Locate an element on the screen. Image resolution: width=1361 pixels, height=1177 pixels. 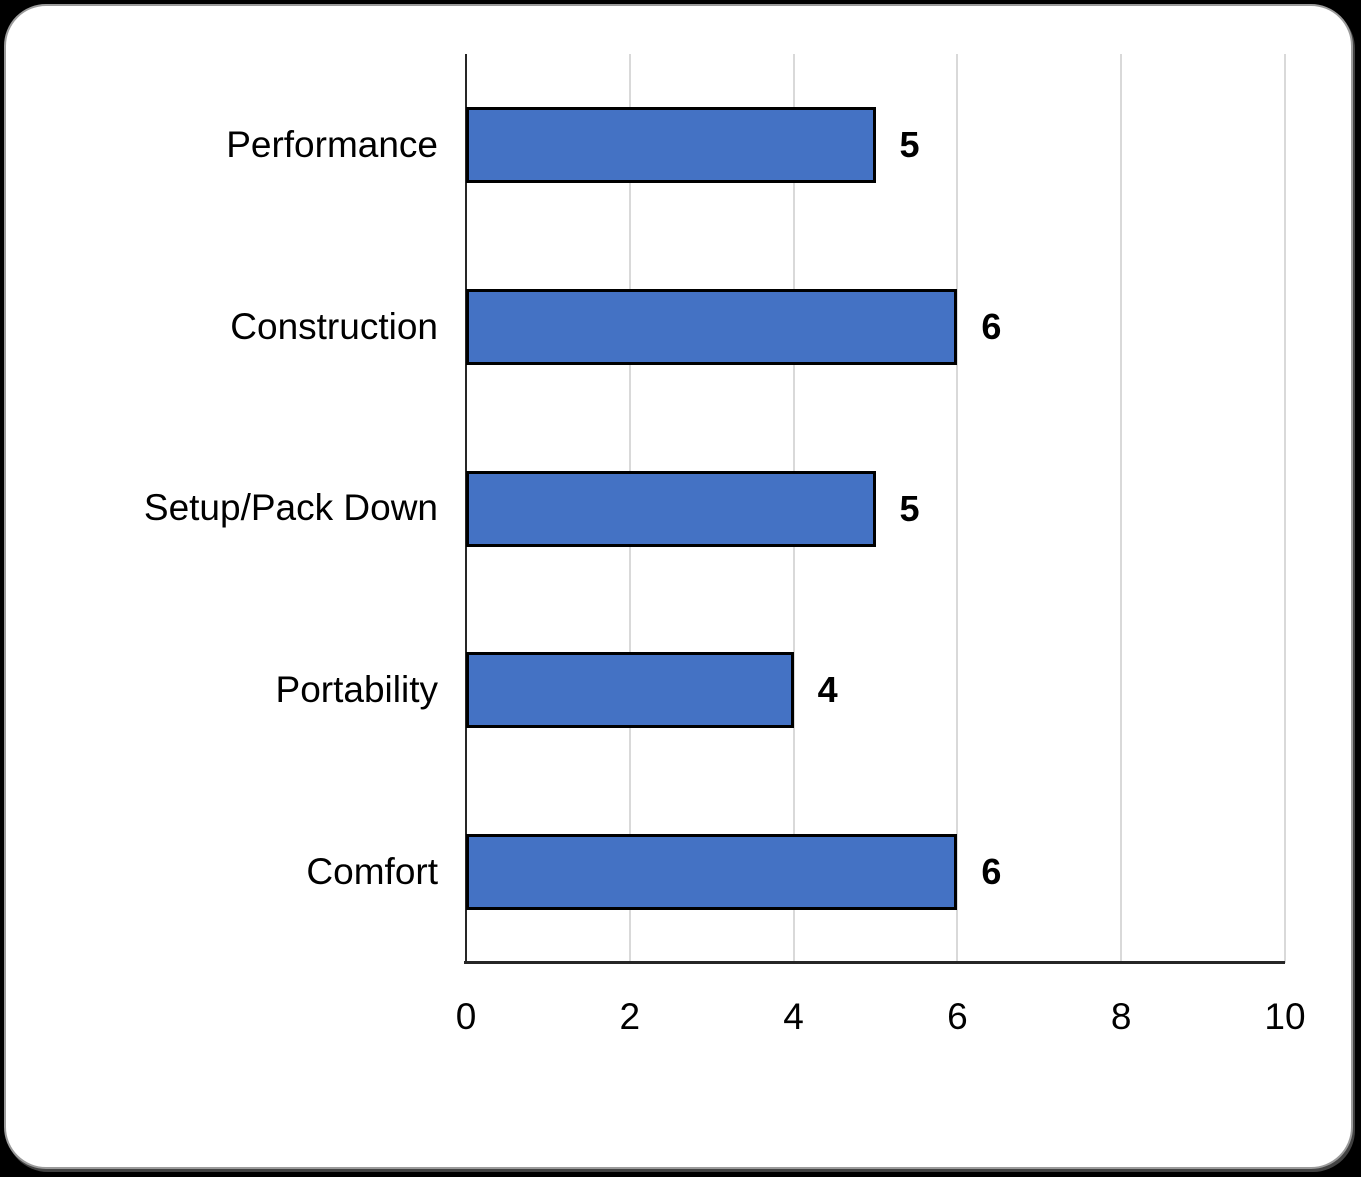
x-axis-line is located at coordinates (874, 962).